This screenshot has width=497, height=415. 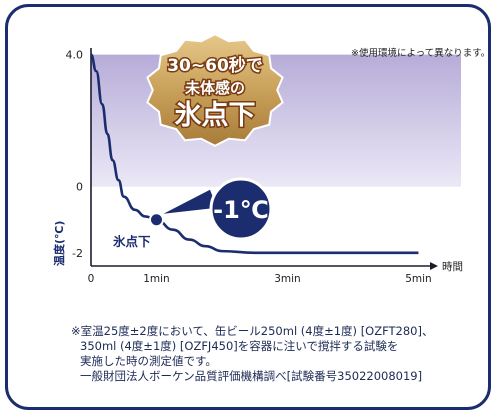 I want to click on callout-bubble, so click(x=241, y=209).